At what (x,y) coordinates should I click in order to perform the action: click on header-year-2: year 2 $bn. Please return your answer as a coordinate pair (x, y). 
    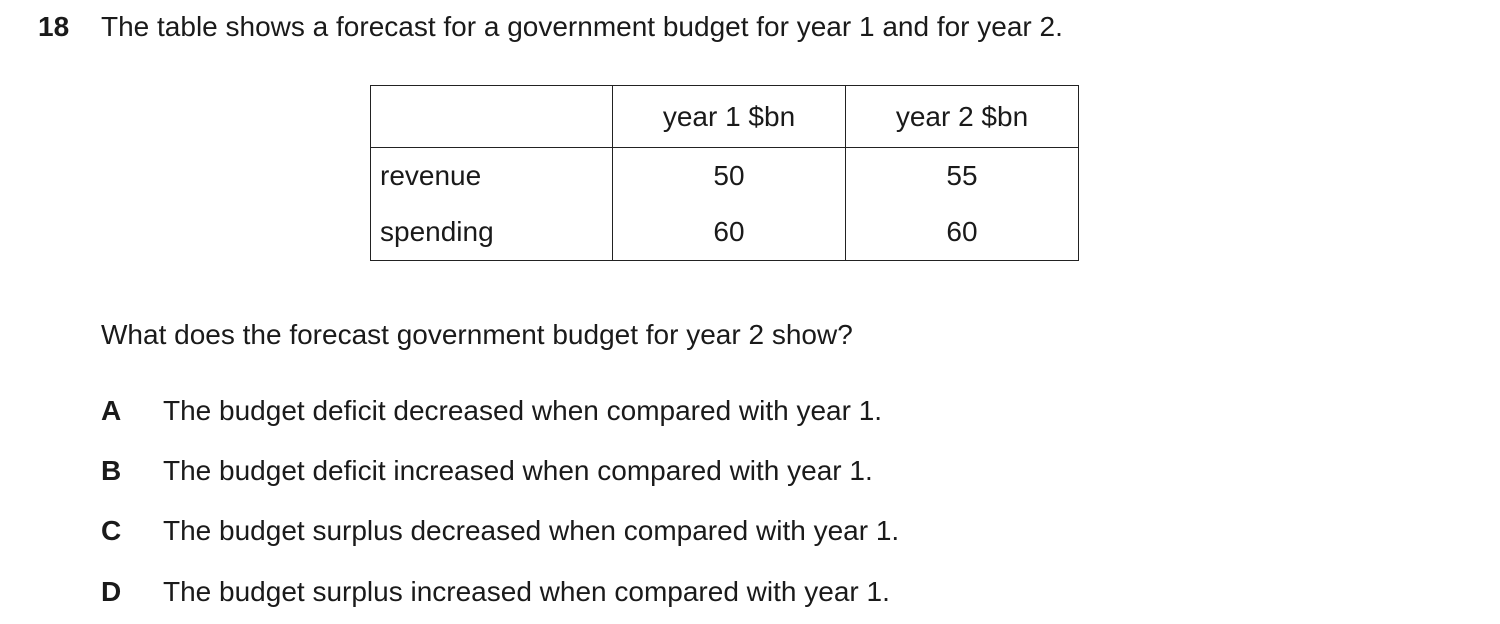
    Looking at the image, I should click on (962, 116).